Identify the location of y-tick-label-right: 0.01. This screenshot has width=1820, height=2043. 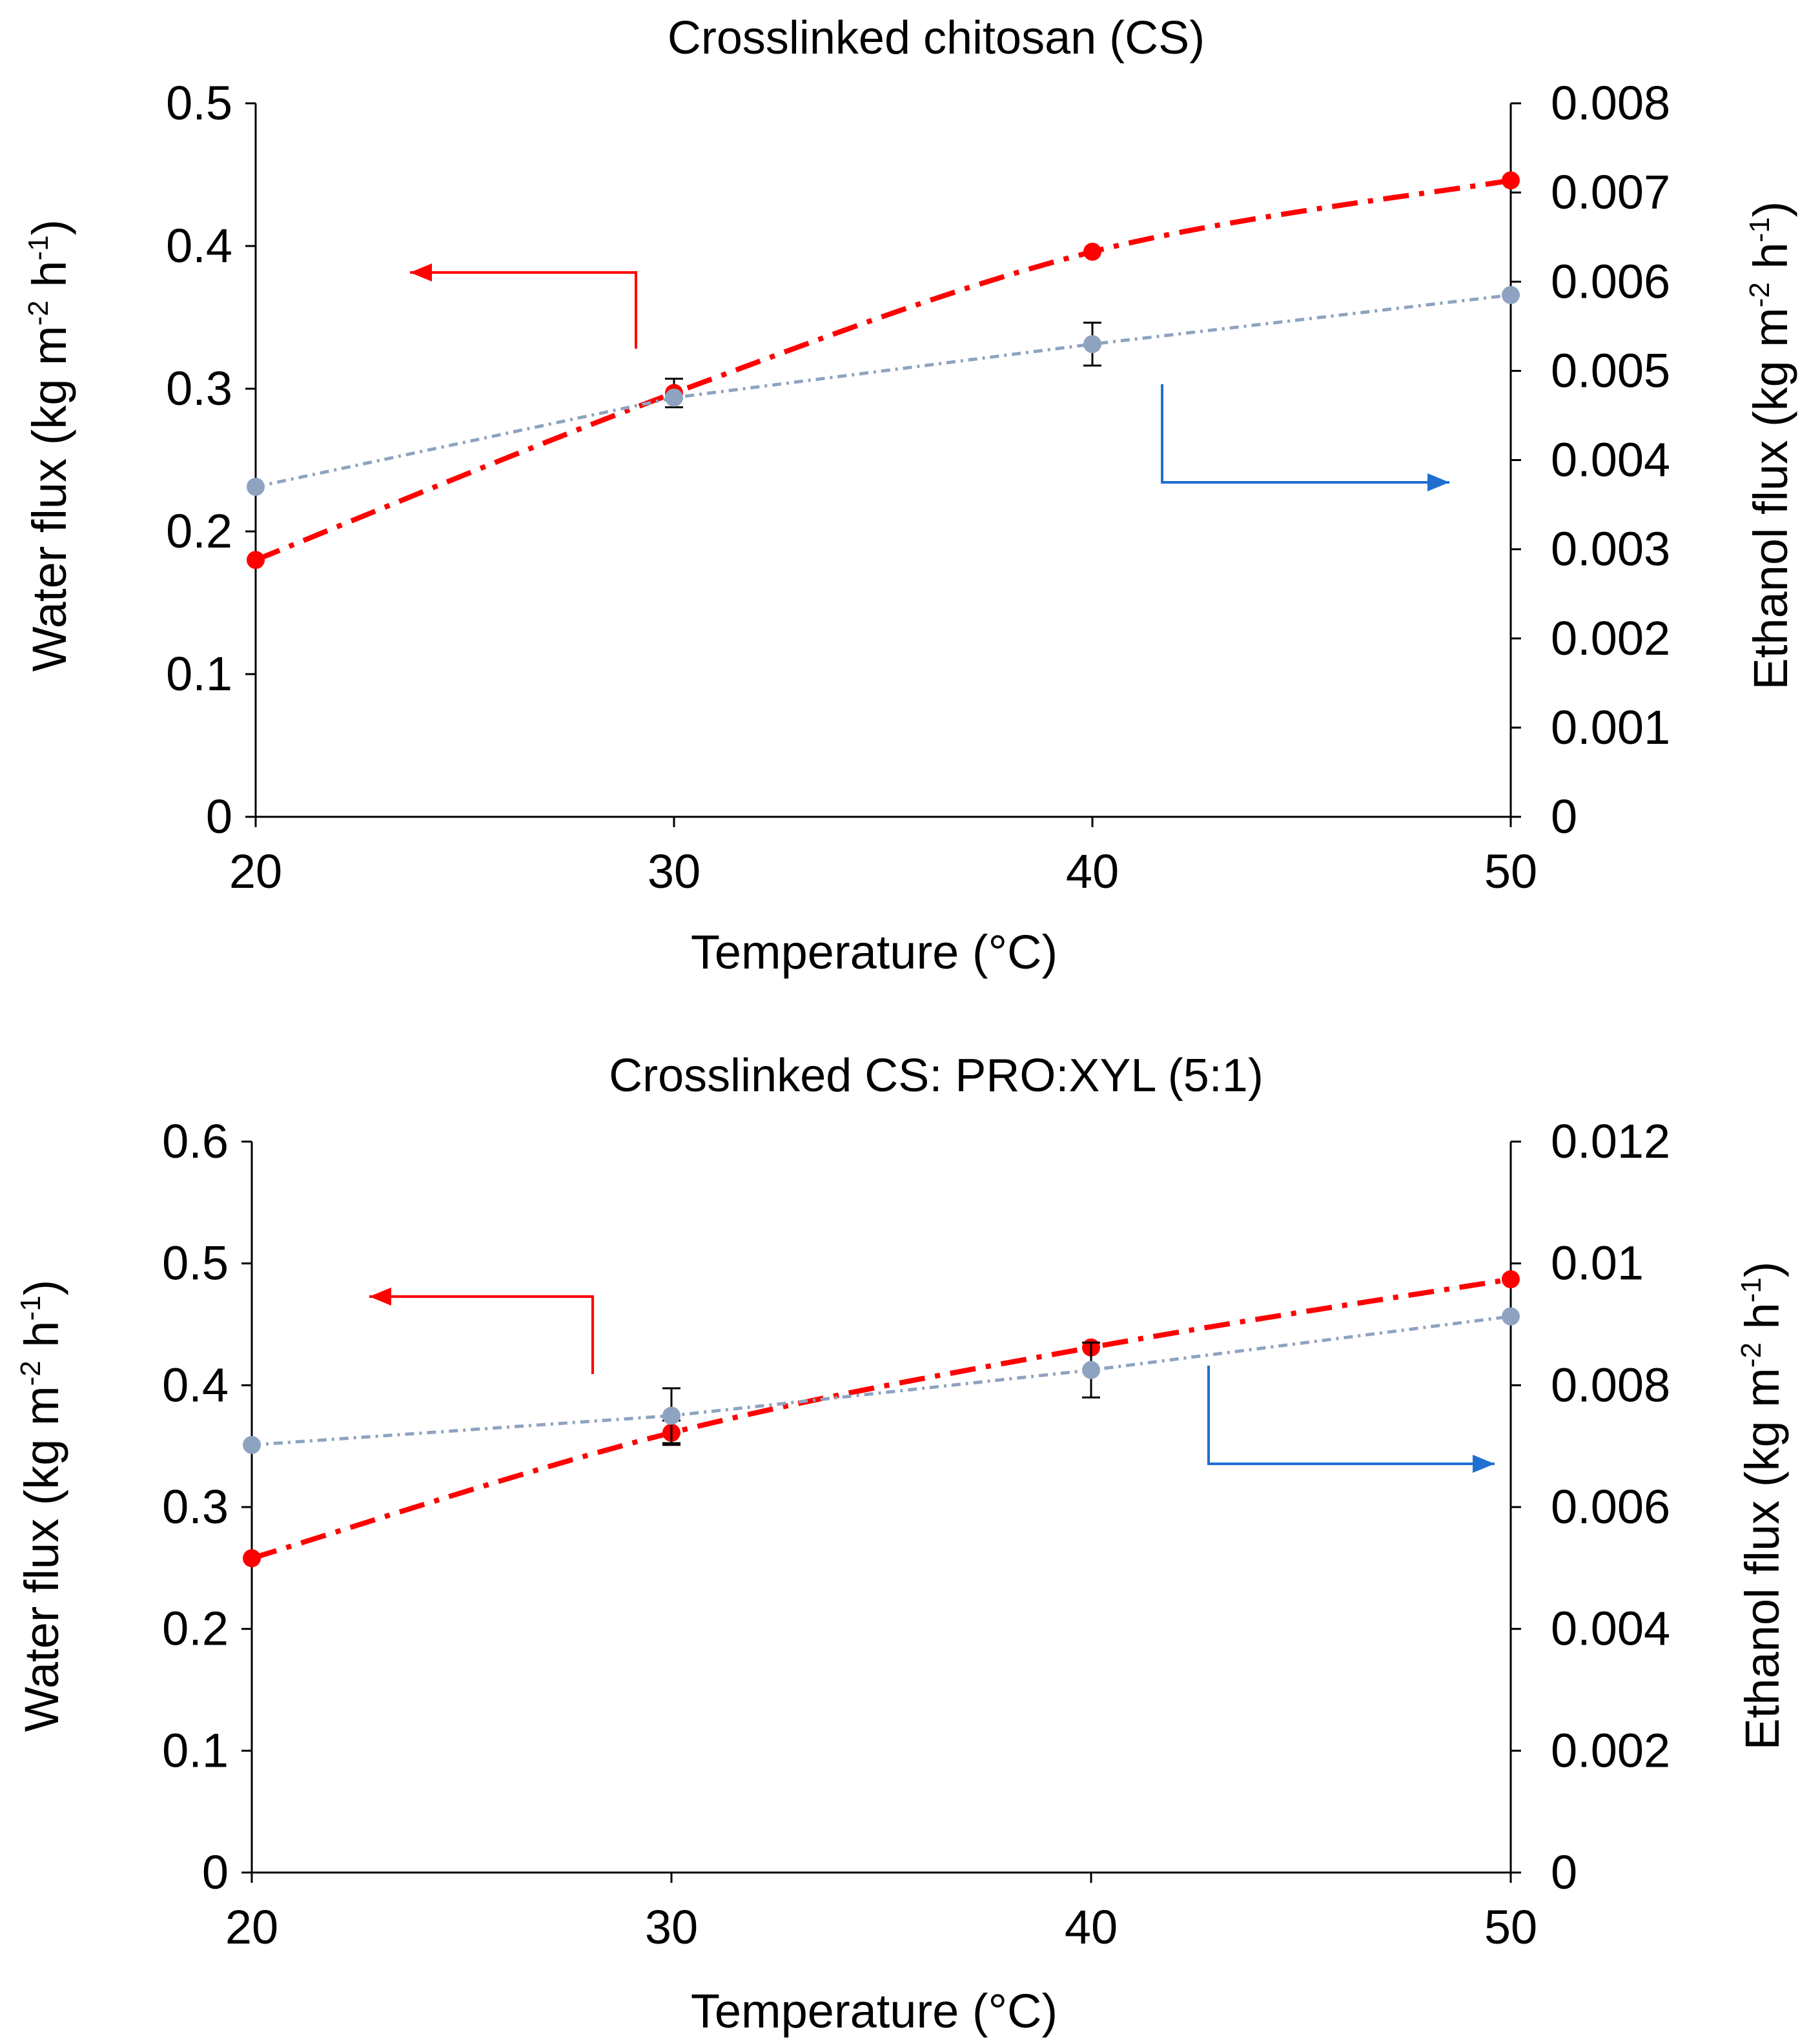
(1597, 1263).